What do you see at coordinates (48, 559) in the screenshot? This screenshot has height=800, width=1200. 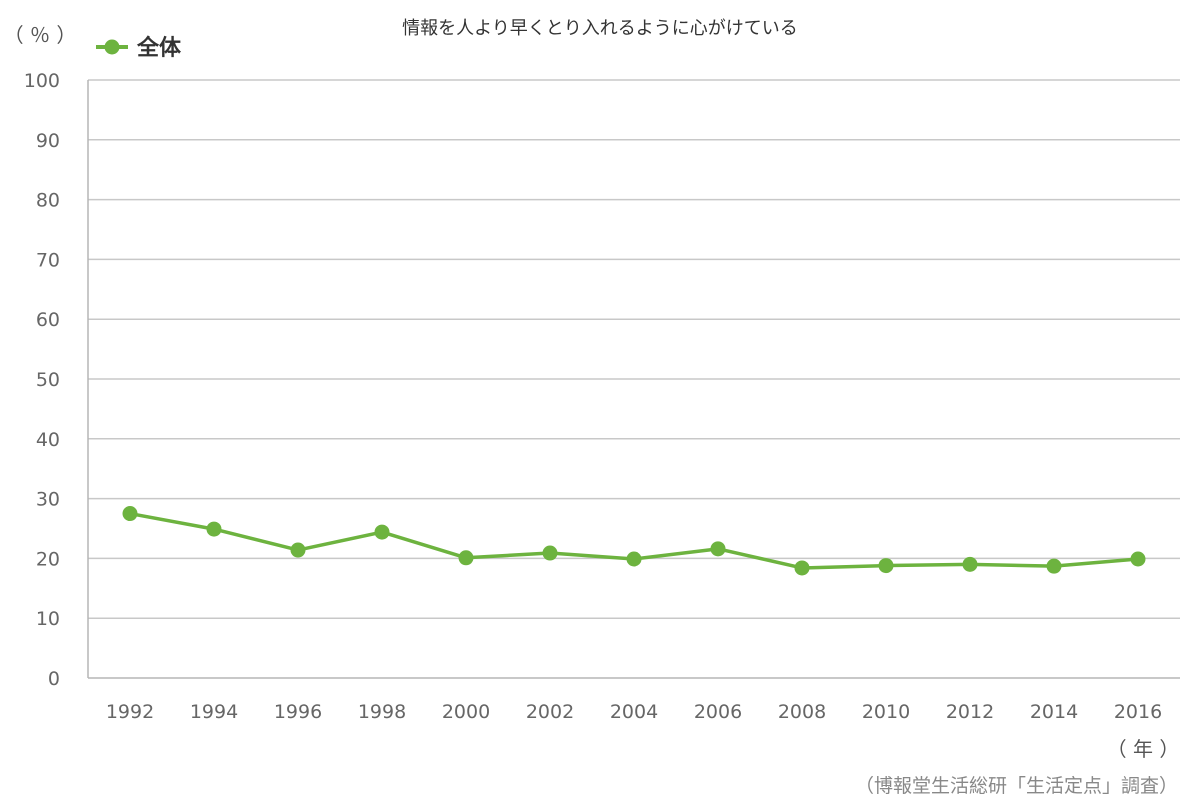 I see `y-tick-label: 20` at bounding box center [48, 559].